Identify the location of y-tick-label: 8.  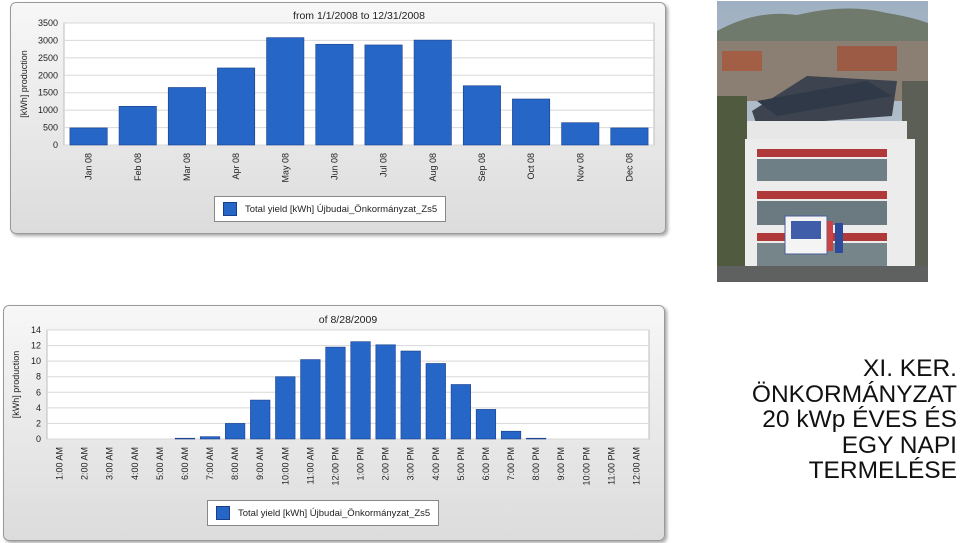
(38, 377).